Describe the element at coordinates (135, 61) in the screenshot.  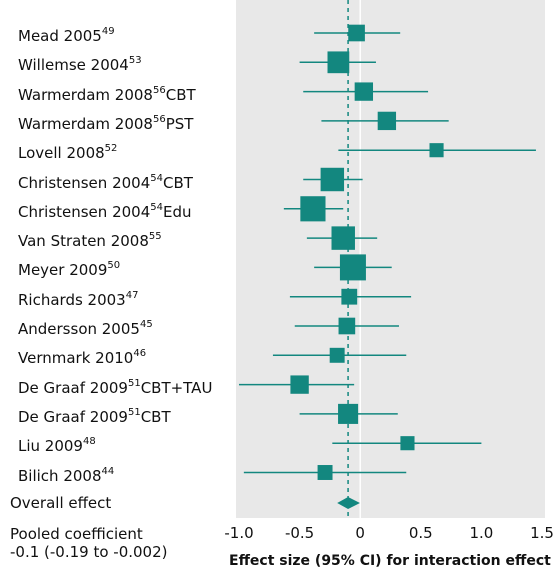
I see `study-reference: 53` at that location.